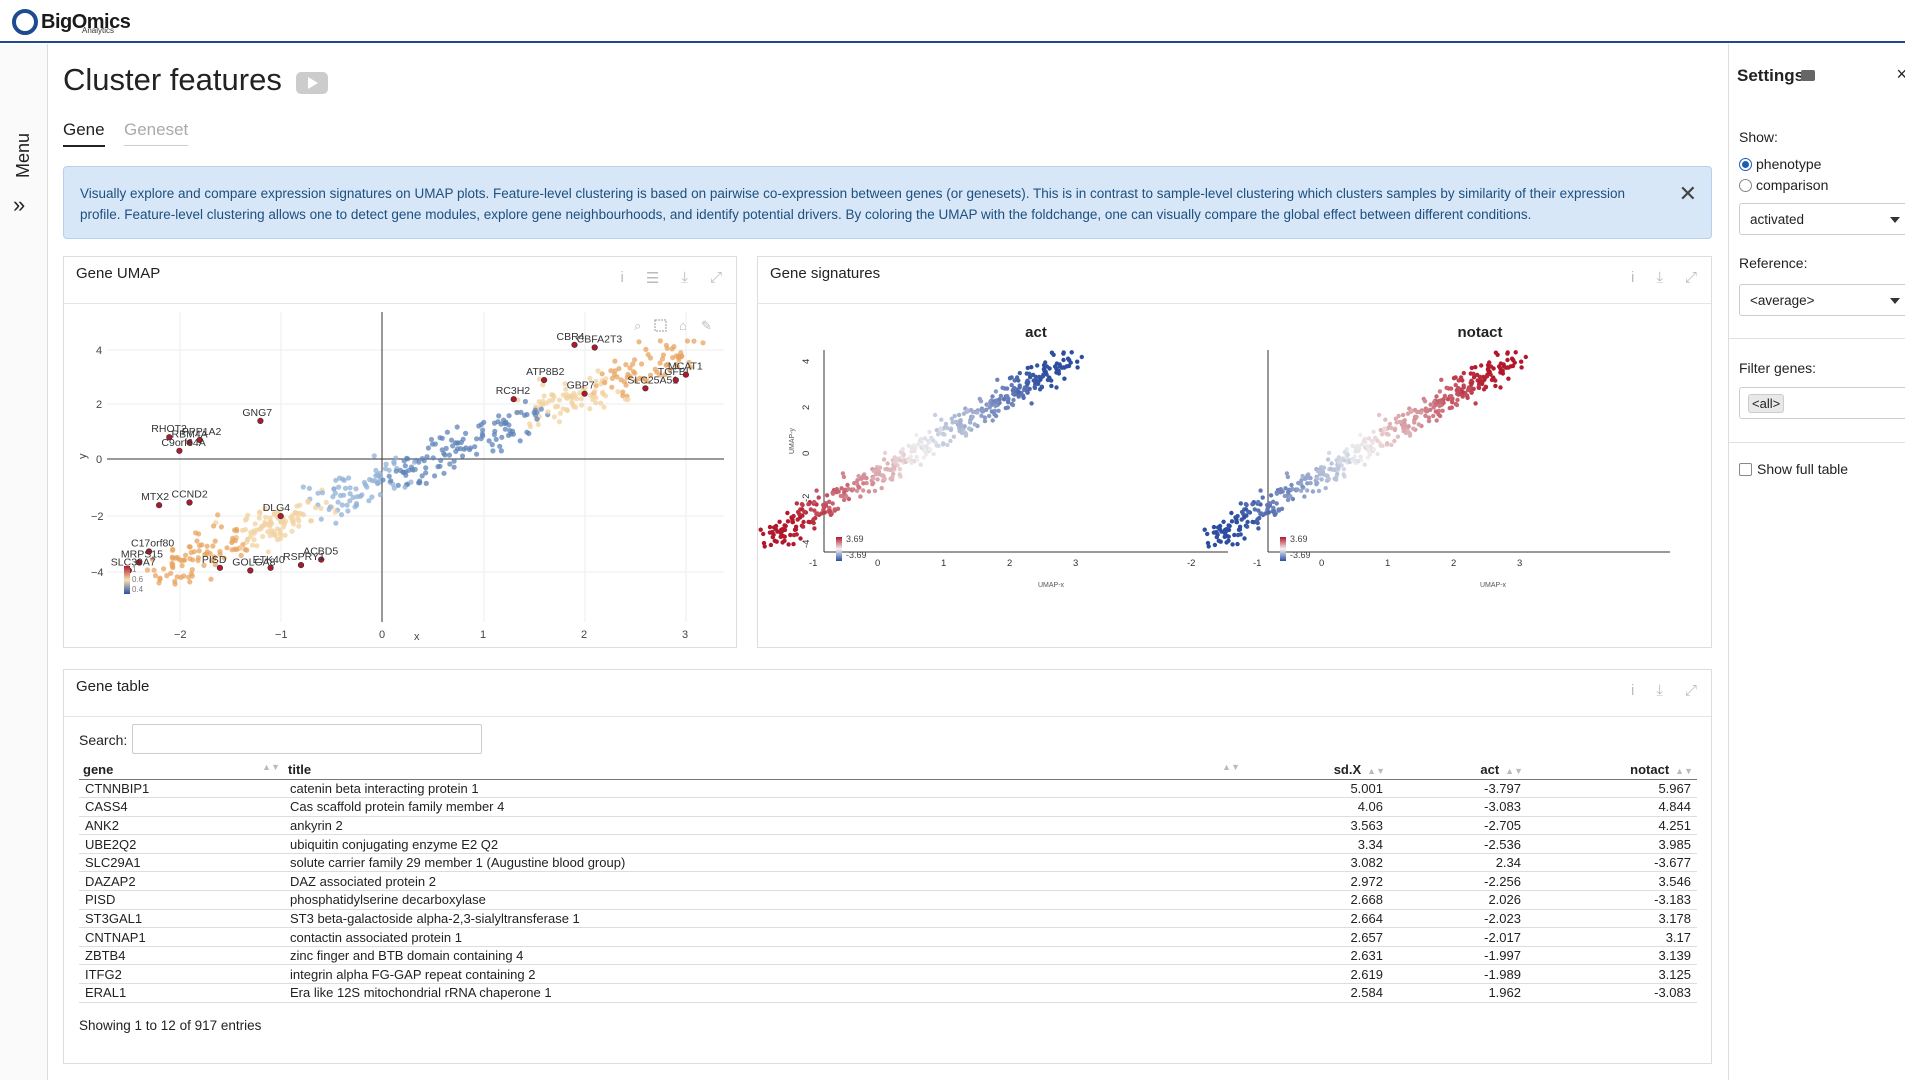 Image resolution: width=1905 pixels, height=1080 pixels. What do you see at coordinates (181, 937) in the screenshot?
I see `table-cell-gene: CNTNAP1` at bounding box center [181, 937].